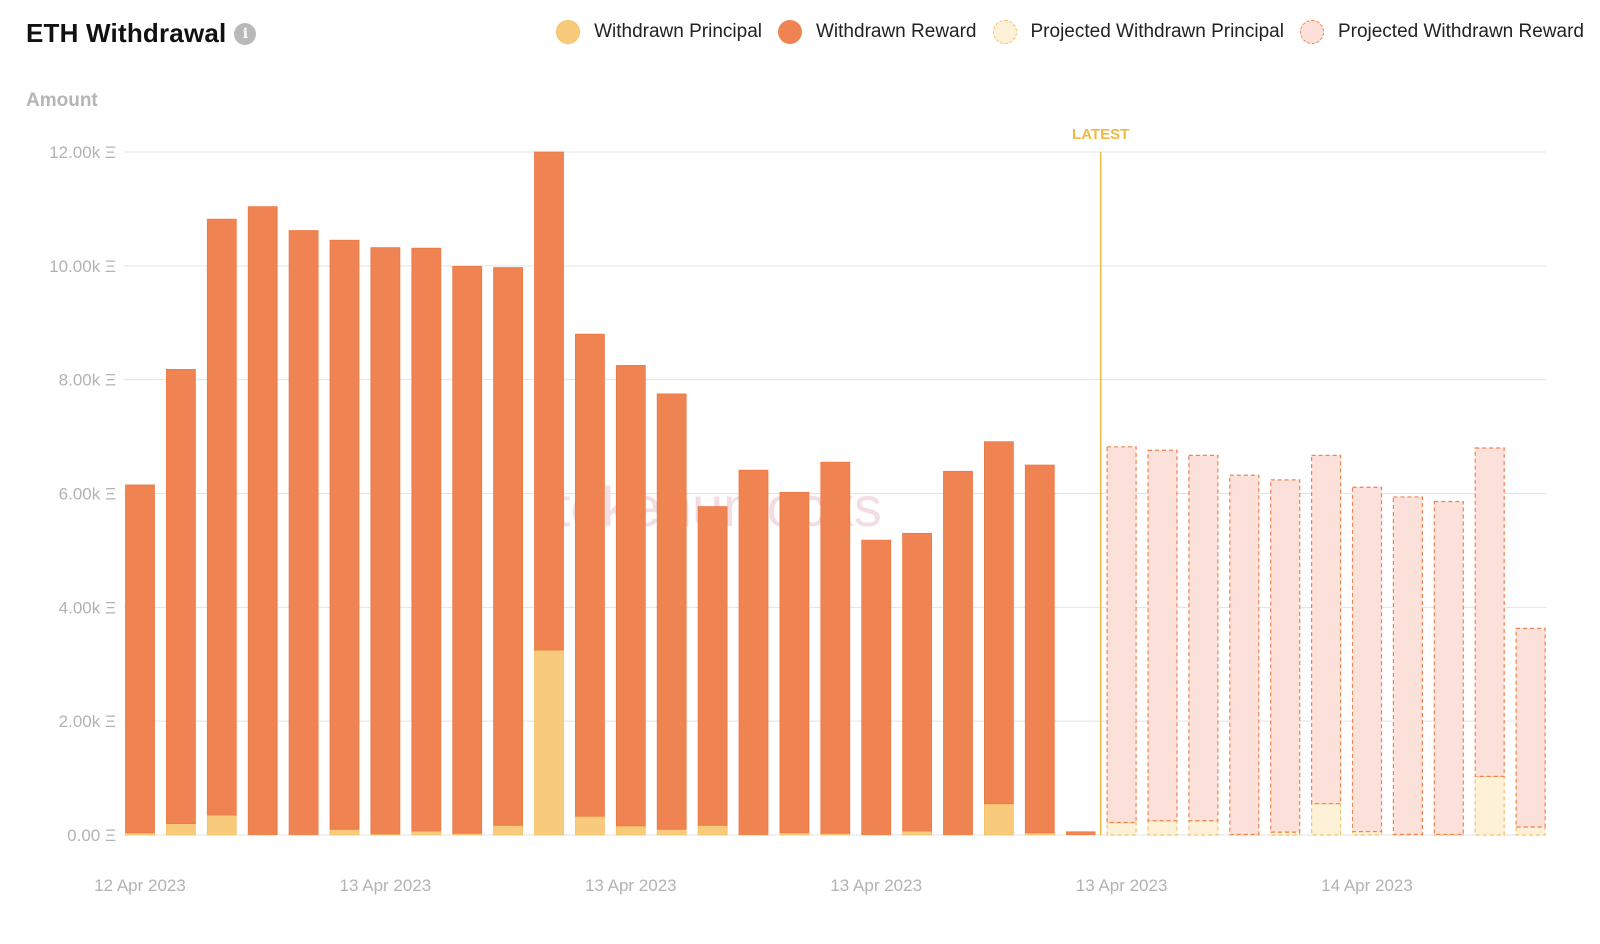 This screenshot has height=944, width=1600. Describe the element at coordinates (87, 494) in the screenshot. I see `y-tick-label: 6.00k Ξ` at that location.